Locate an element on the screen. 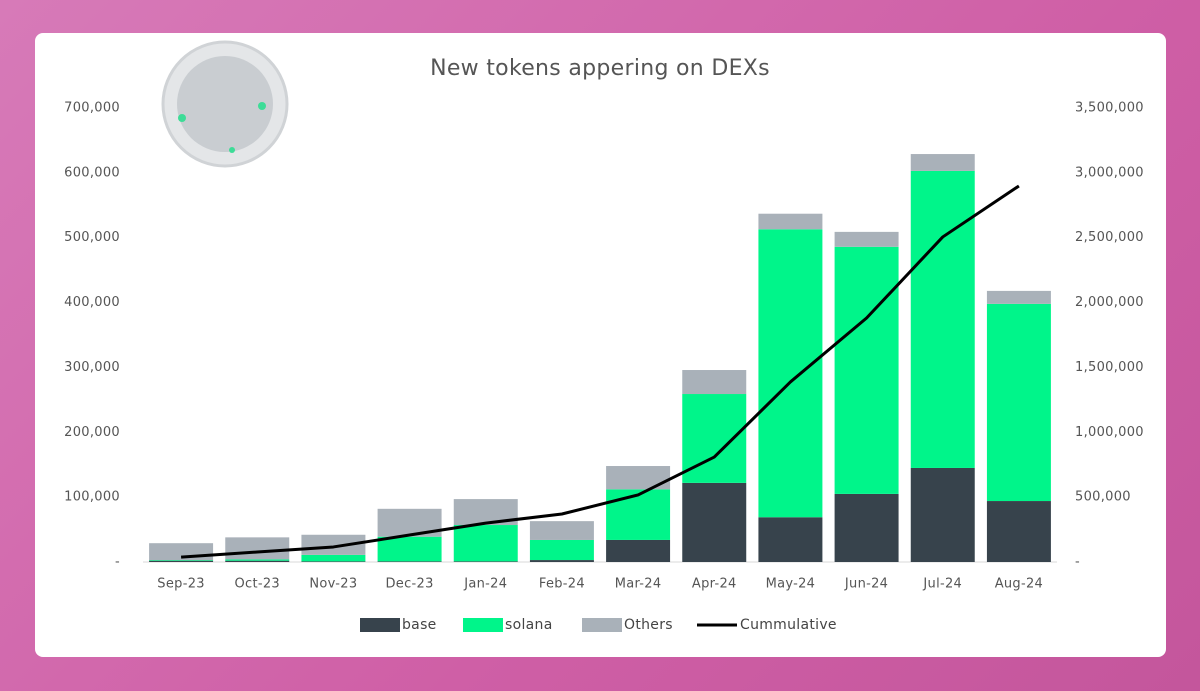 This screenshot has height=691, width=1200. chart-title: New tokens appering on DEXs is located at coordinates (600, 68).